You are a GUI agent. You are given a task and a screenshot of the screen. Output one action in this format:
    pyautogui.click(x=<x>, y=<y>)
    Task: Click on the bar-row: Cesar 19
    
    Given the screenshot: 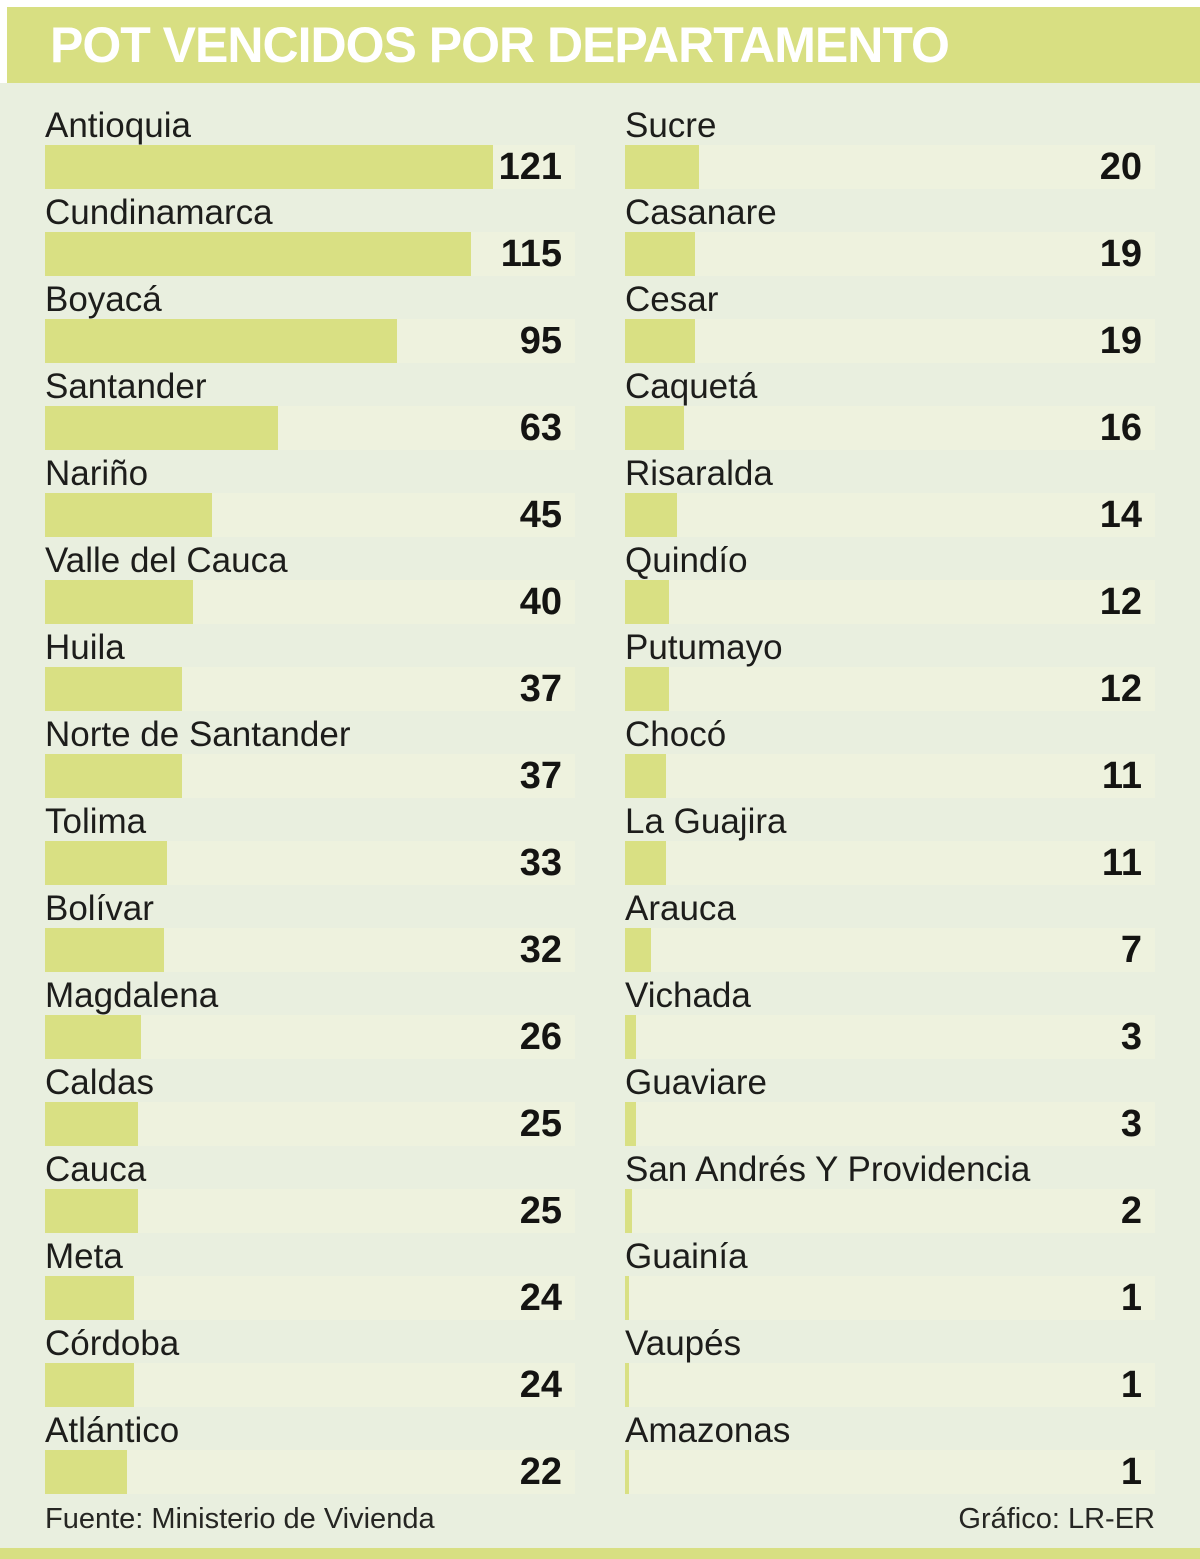 What is the action you would take?
    pyautogui.click(x=890, y=321)
    